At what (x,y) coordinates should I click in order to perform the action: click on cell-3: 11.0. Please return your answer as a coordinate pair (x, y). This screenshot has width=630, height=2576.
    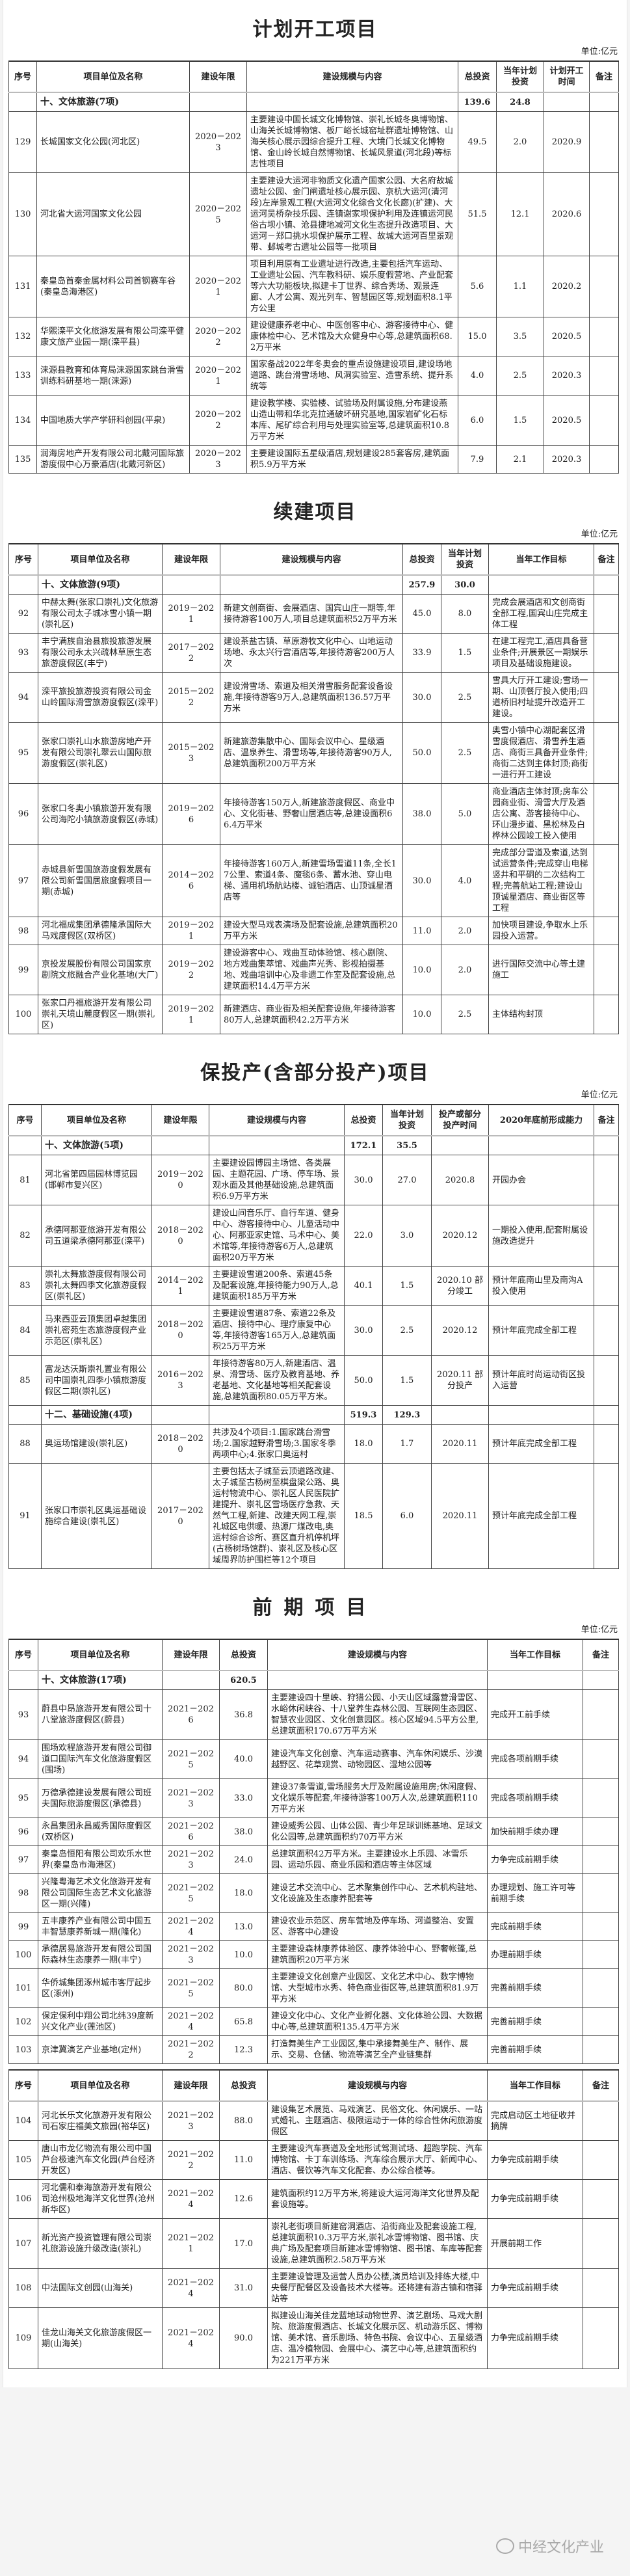
    Looking at the image, I should click on (243, 2160).